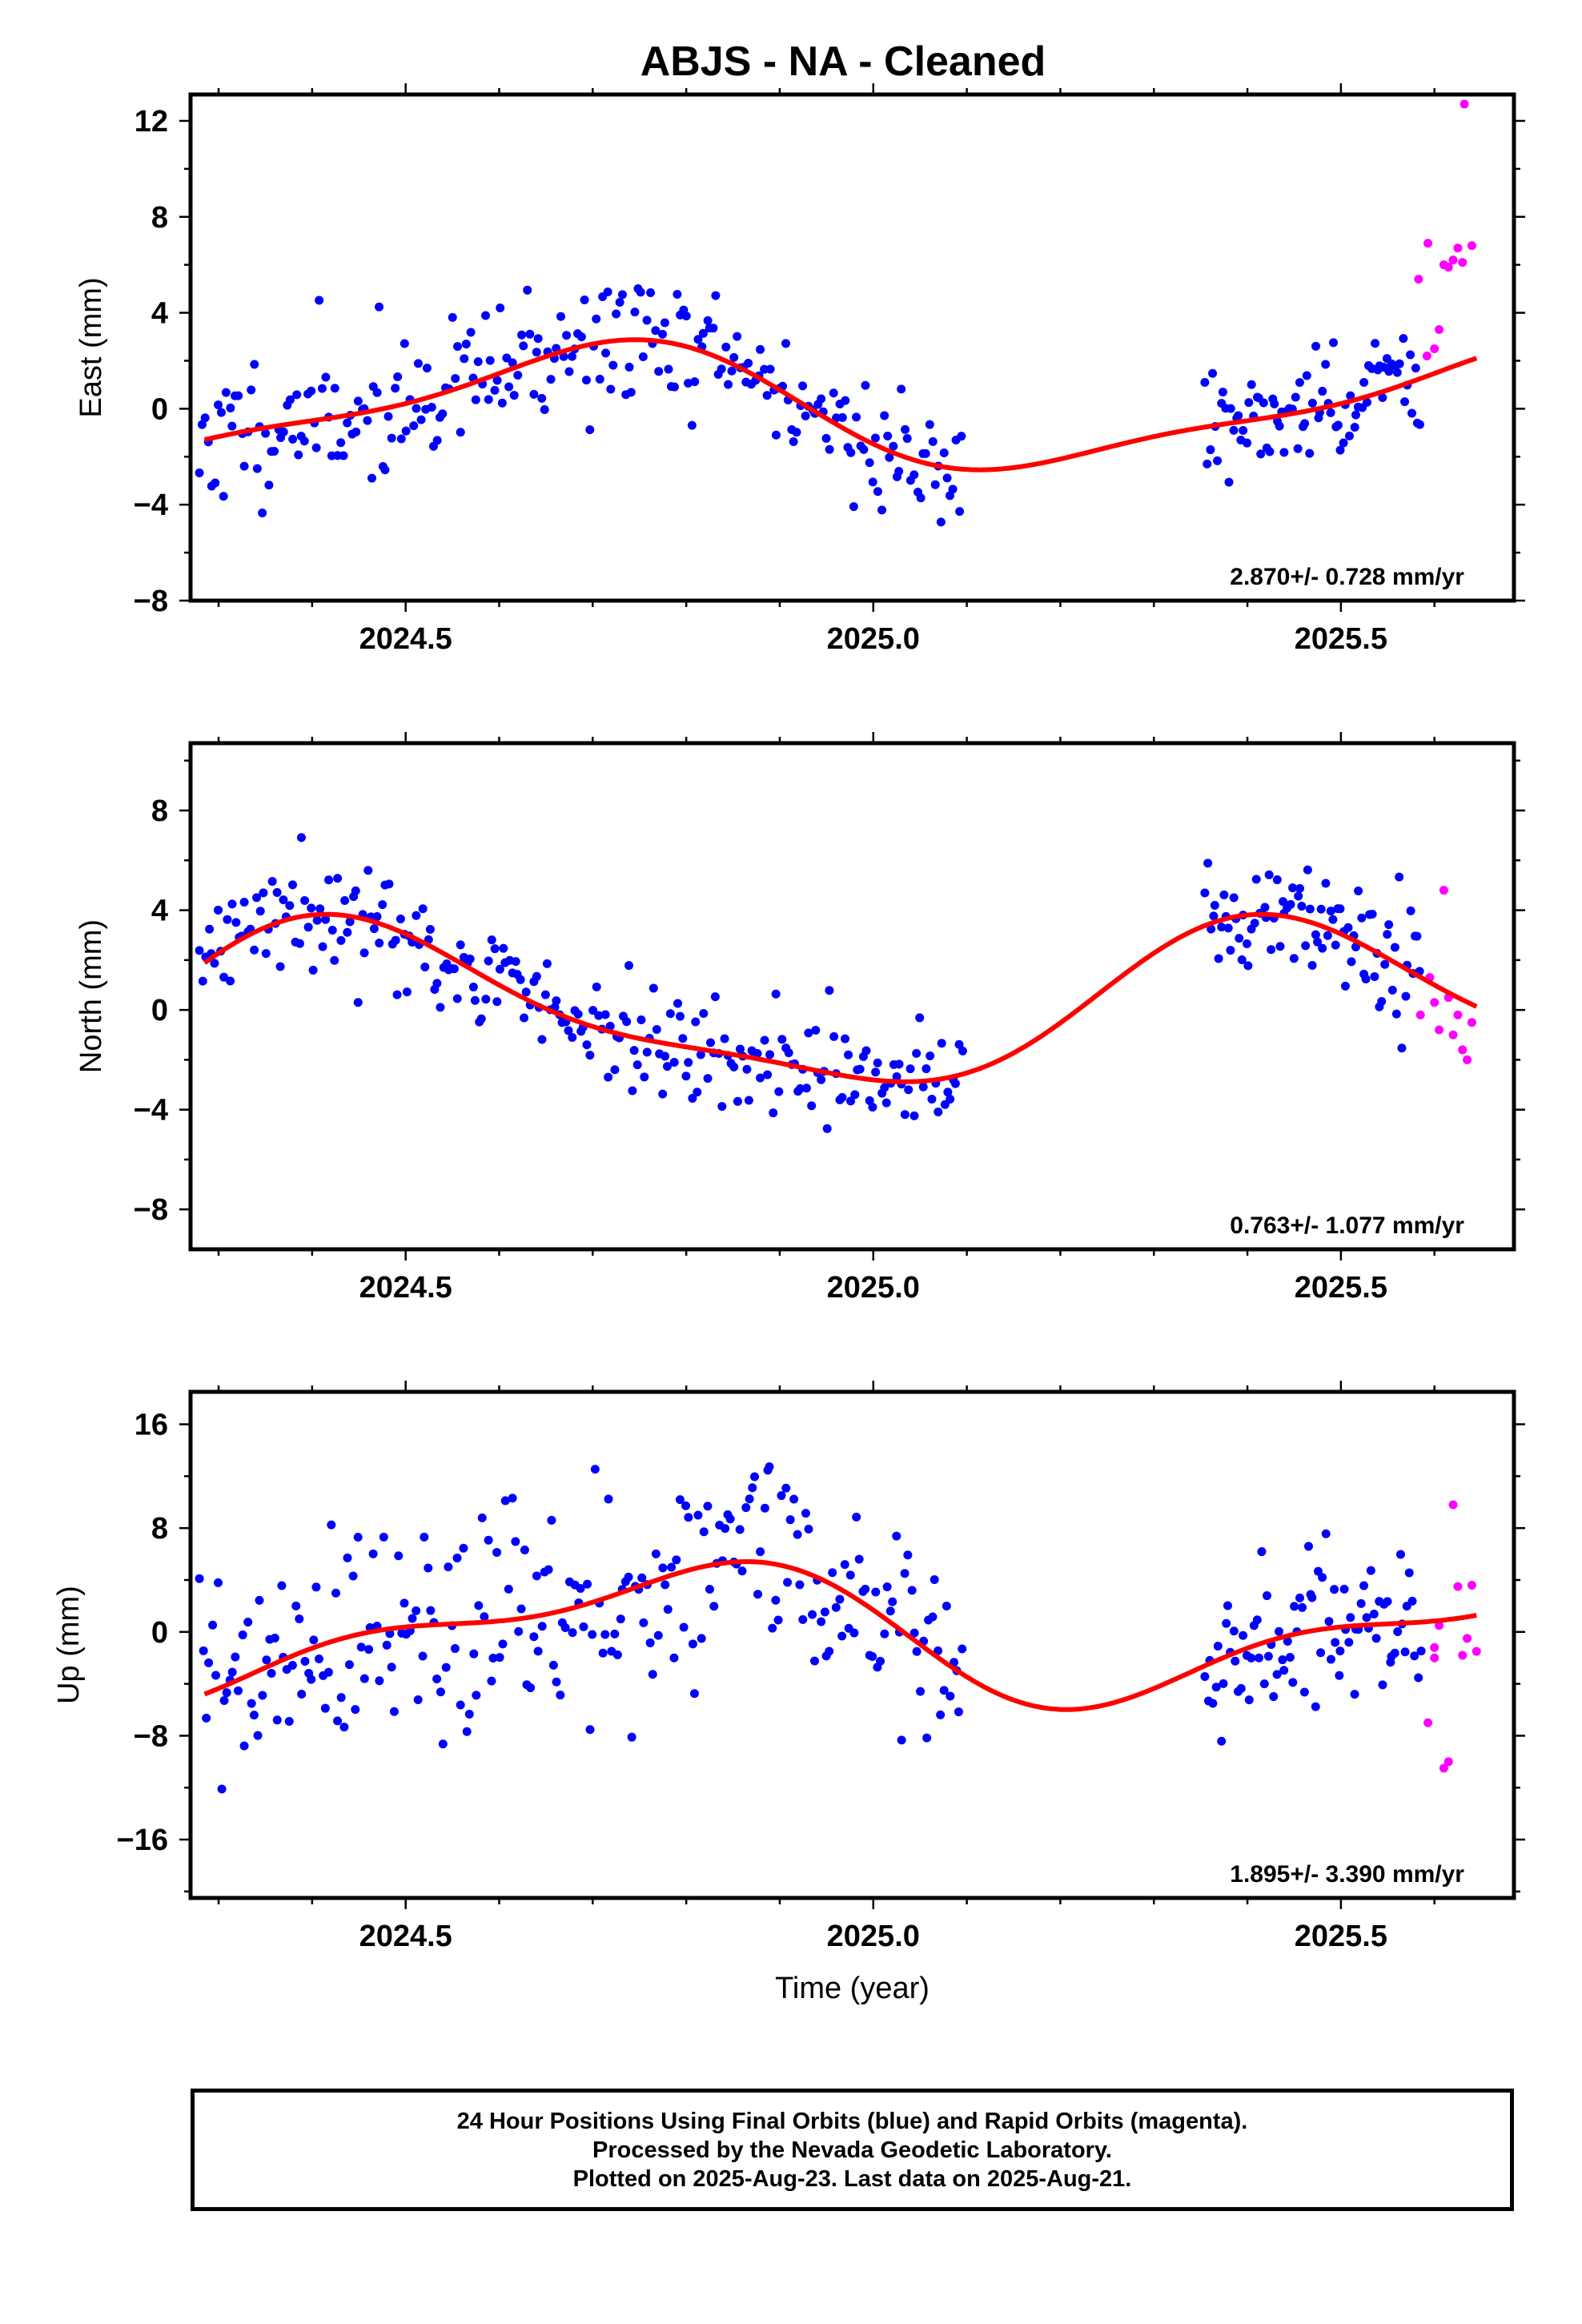  What do you see at coordinates (159, 218) in the screenshot?
I see `y-tick-label: 8` at bounding box center [159, 218].